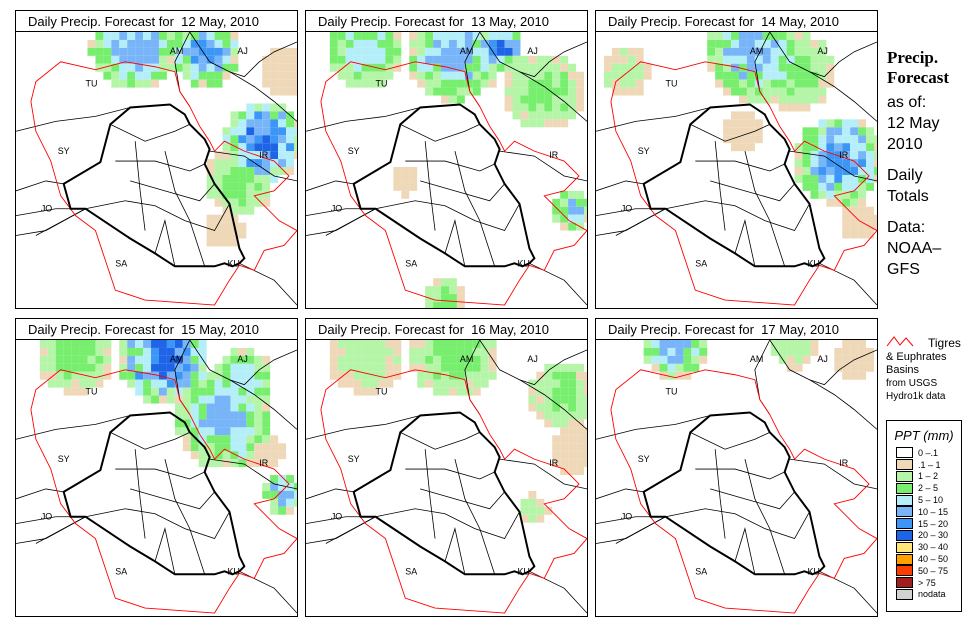 This screenshot has width=971, height=635. What do you see at coordinates (822, 359) in the screenshot?
I see `country-label: AJ` at bounding box center [822, 359].